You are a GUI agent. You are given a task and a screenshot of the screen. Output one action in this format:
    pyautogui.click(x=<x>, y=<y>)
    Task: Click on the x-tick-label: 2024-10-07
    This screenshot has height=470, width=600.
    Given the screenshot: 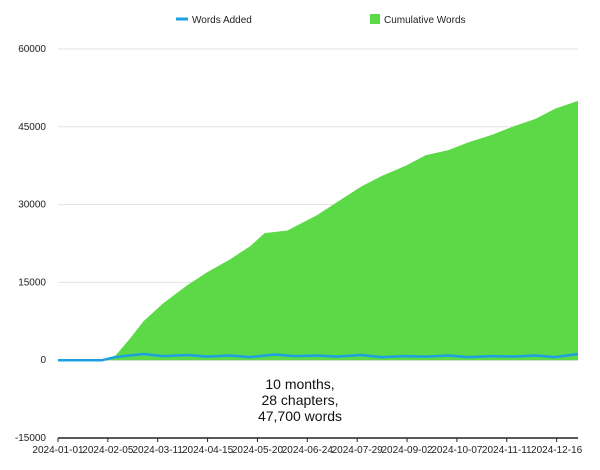 What is the action you would take?
    pyautogui.click(x=457, y=450)
    